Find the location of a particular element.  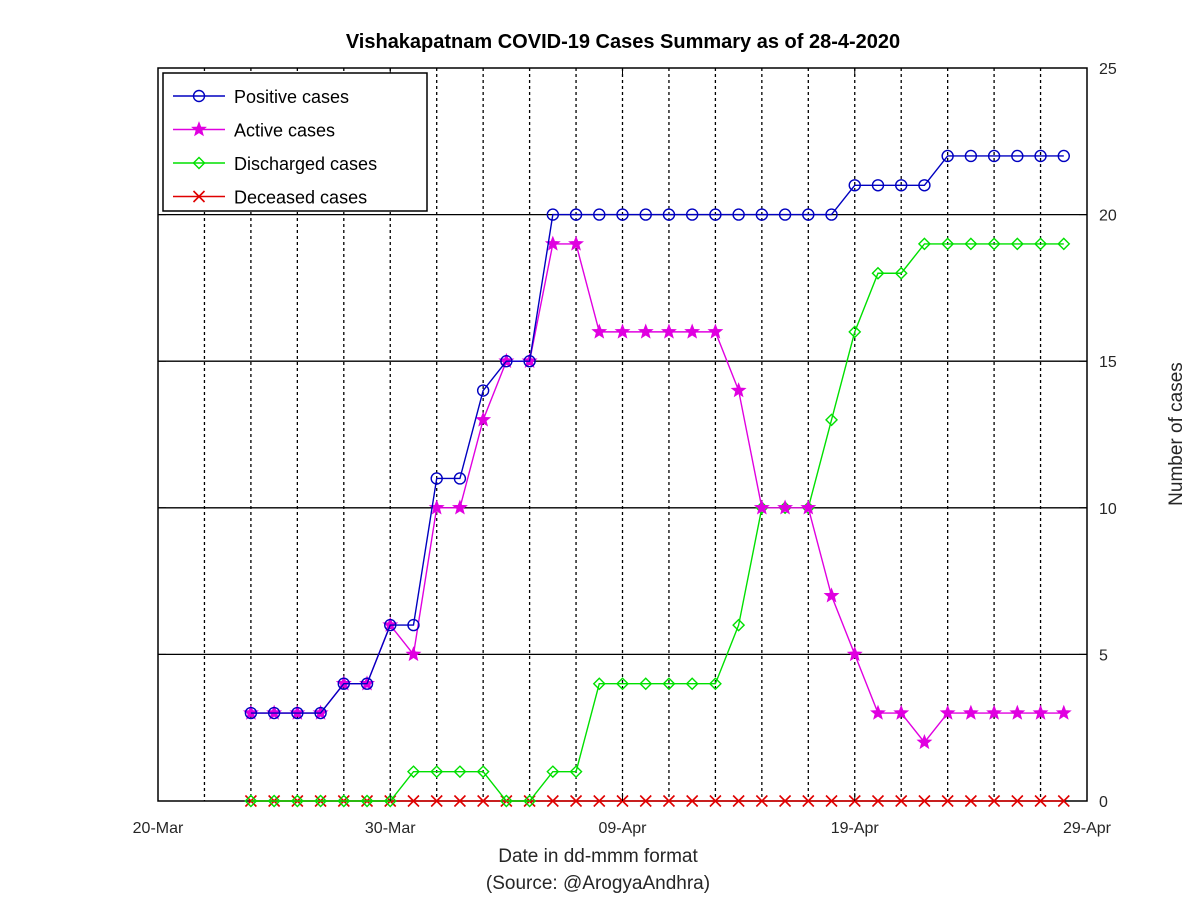

y-axis-label: Number of cases is located at coordinates (1176, 434).